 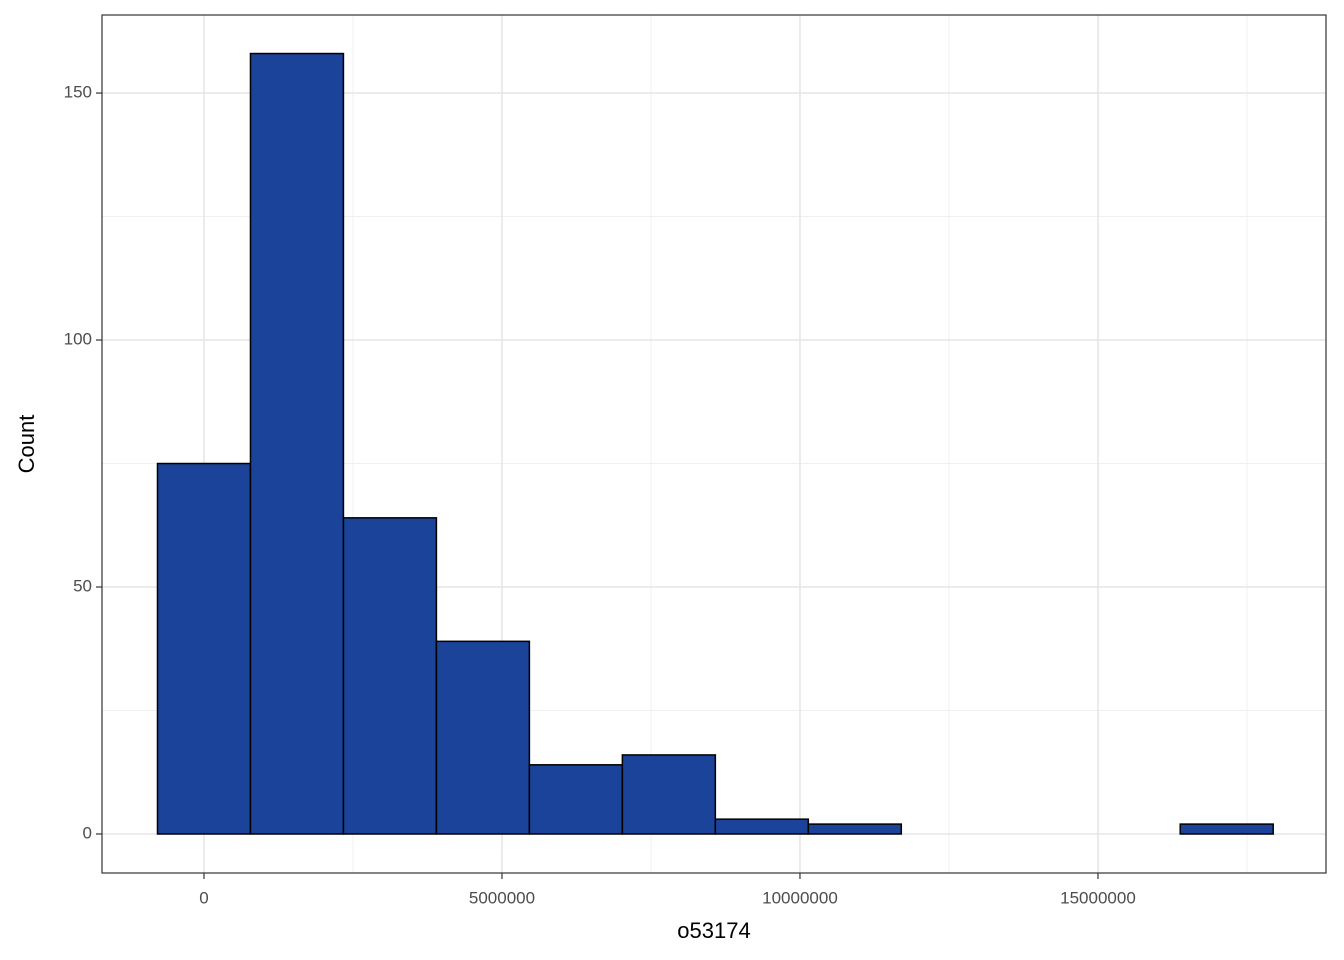 I want to click on x-tick-label: 0, so click(x=203, y=897).